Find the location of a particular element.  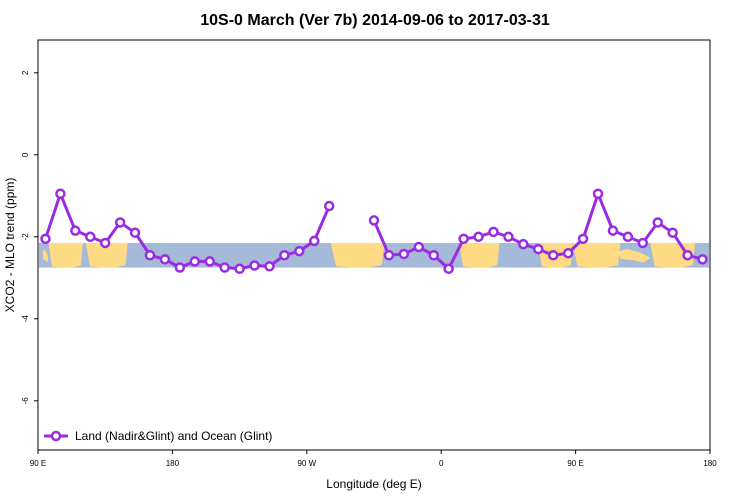

x-tick-label: 90 W is located at coordinates (306, 463).